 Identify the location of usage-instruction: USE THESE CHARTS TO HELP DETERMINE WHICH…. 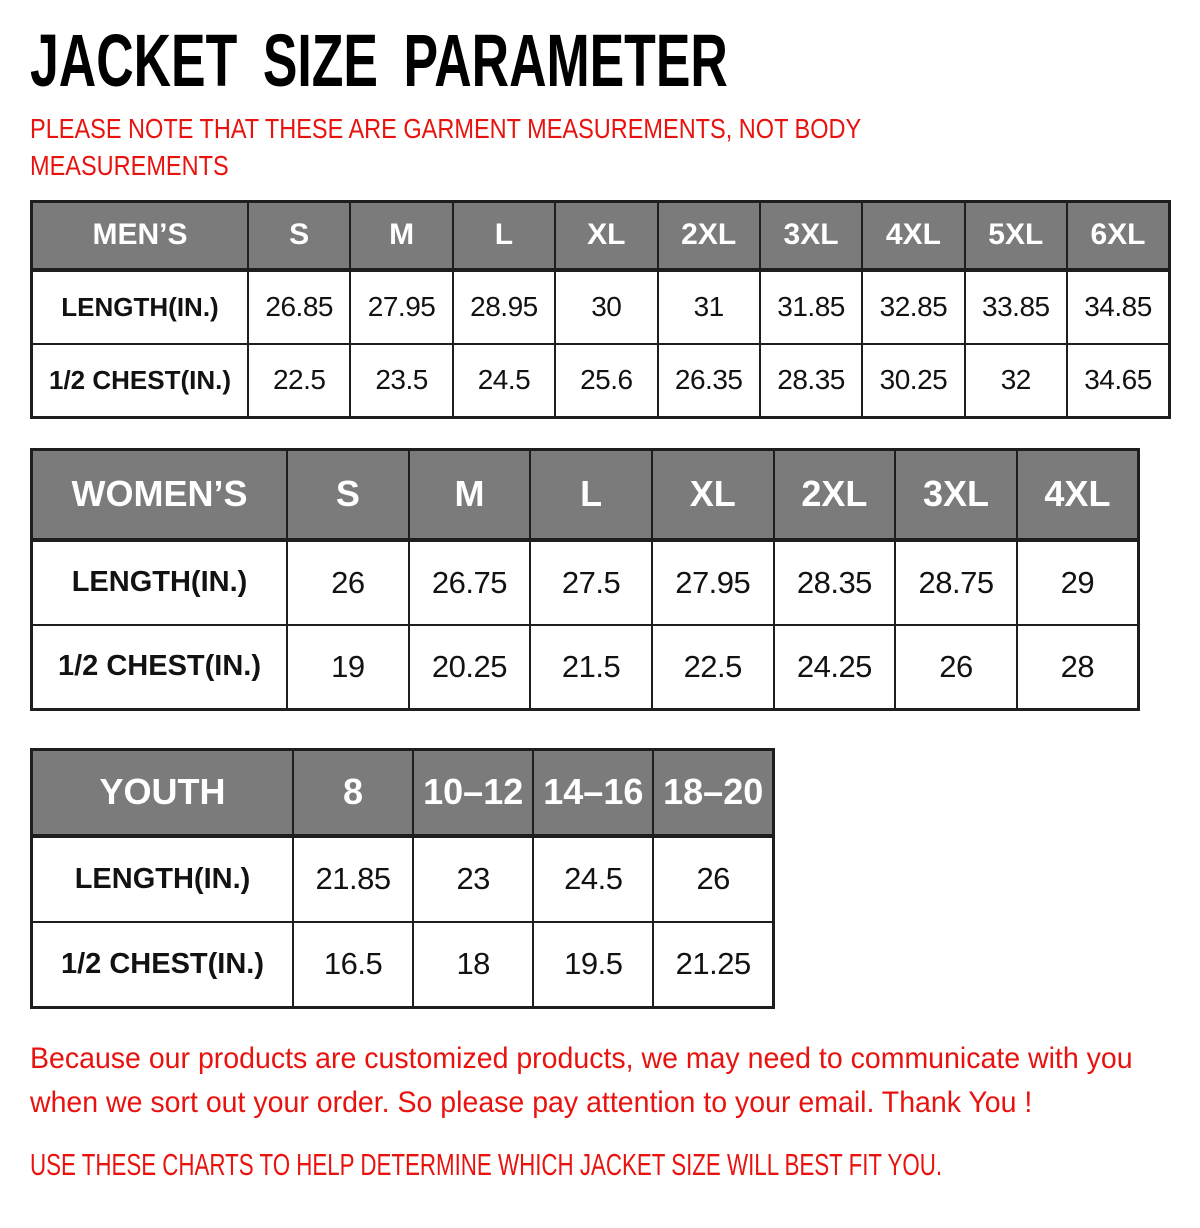
(486, 1164).